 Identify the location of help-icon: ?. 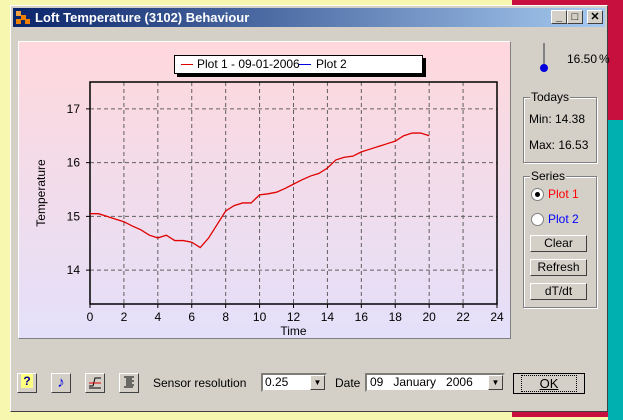
(27, 381).